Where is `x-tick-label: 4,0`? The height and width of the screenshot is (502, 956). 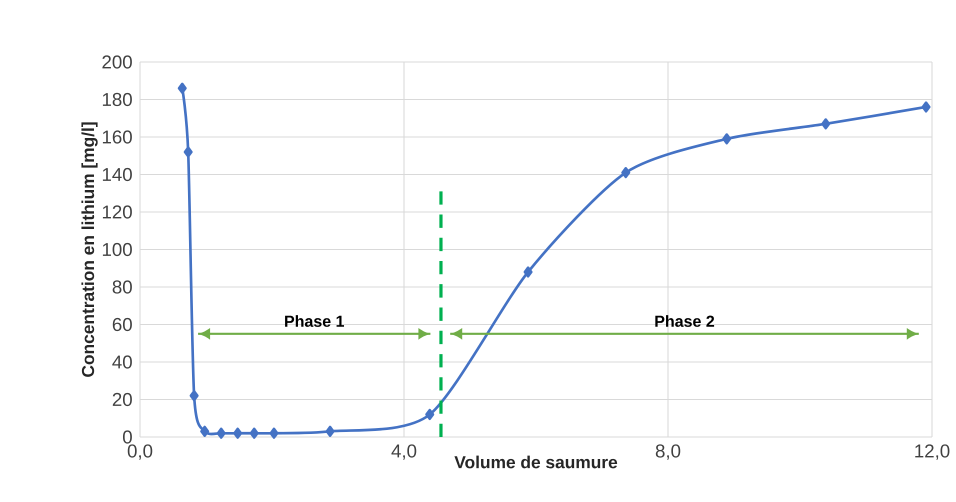
x-tick-label: 4,0 is located at coordinates (403, 452).